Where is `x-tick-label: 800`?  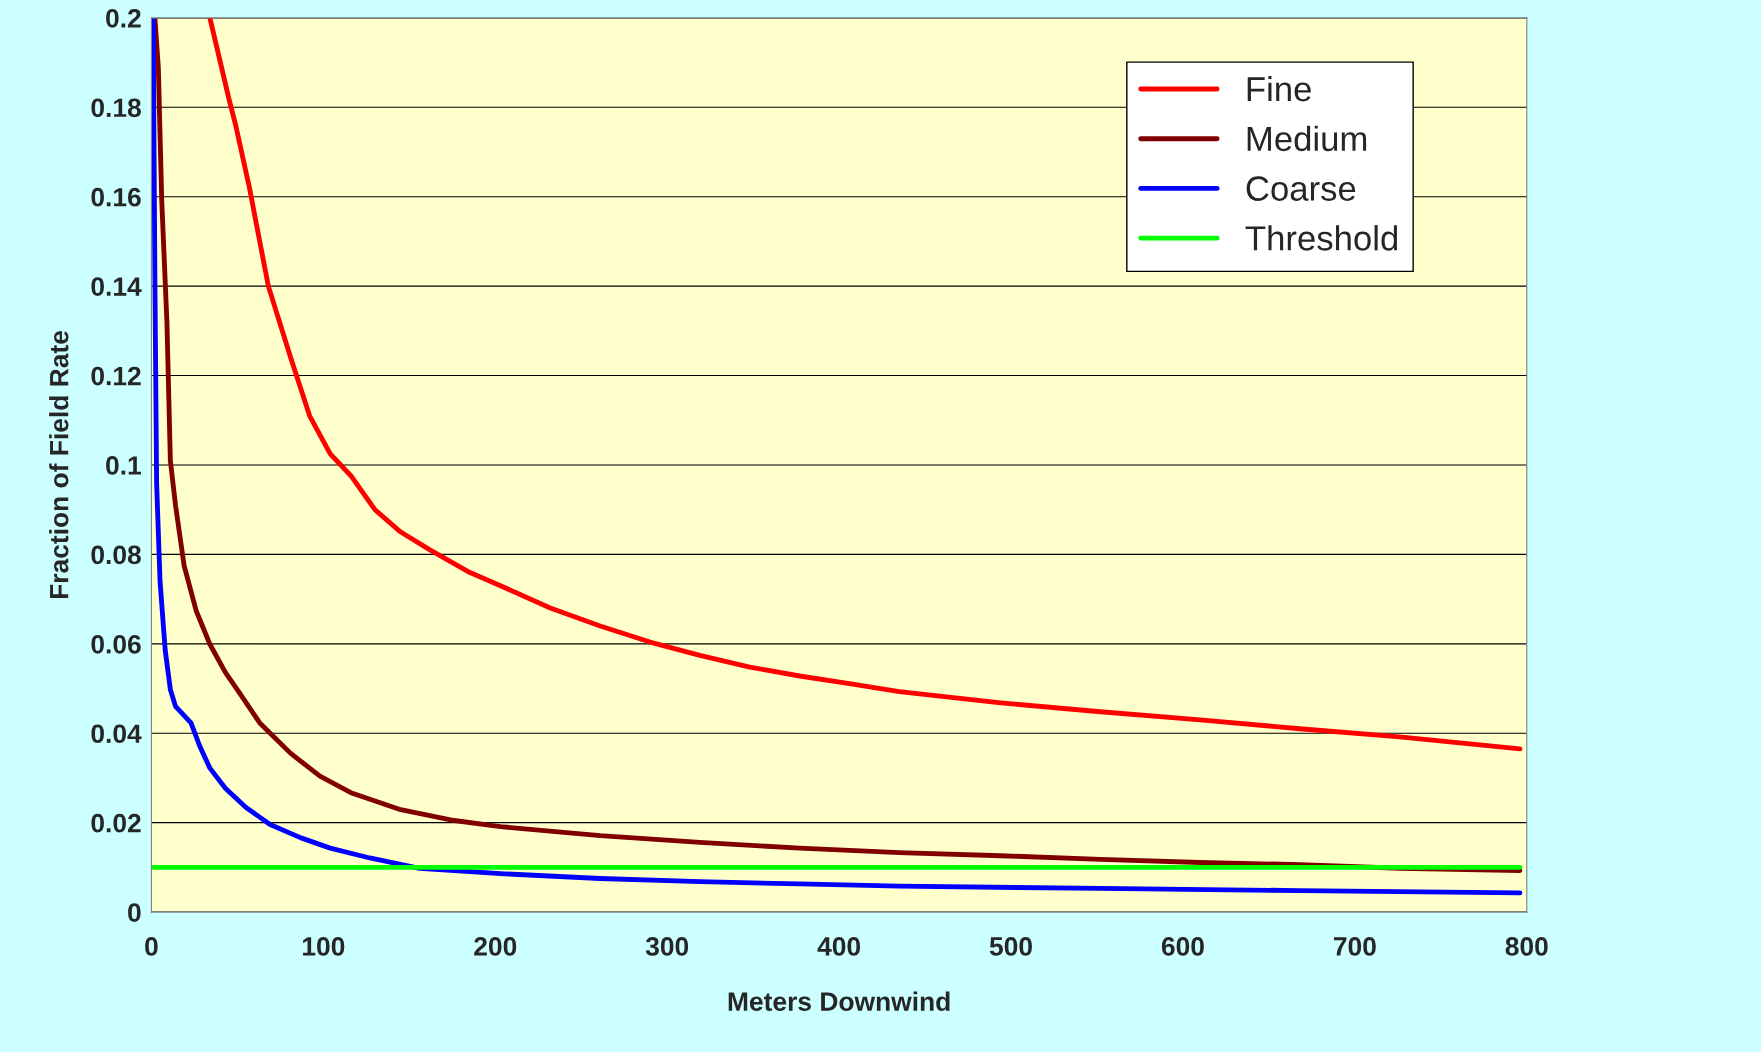
x-tick-label: 800 is located at coordinates (1526, 946).